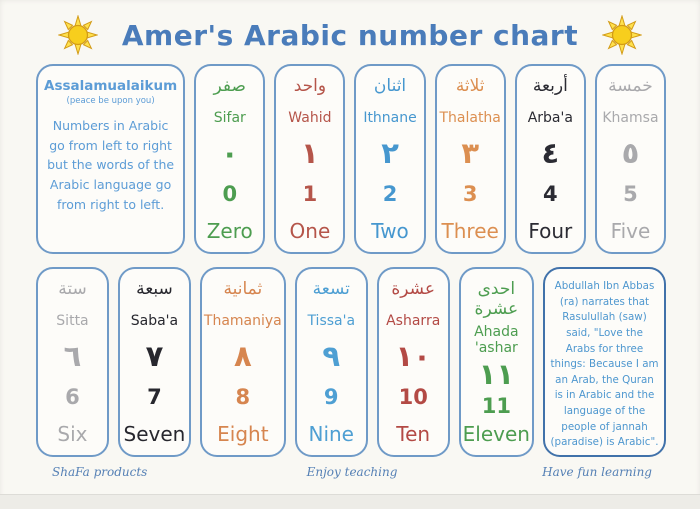 The image size is (700, 509). What do you see at coordinates (622, 35) in the screenshot?
I see `sun-icon-right` at bounding box center [622, 35].